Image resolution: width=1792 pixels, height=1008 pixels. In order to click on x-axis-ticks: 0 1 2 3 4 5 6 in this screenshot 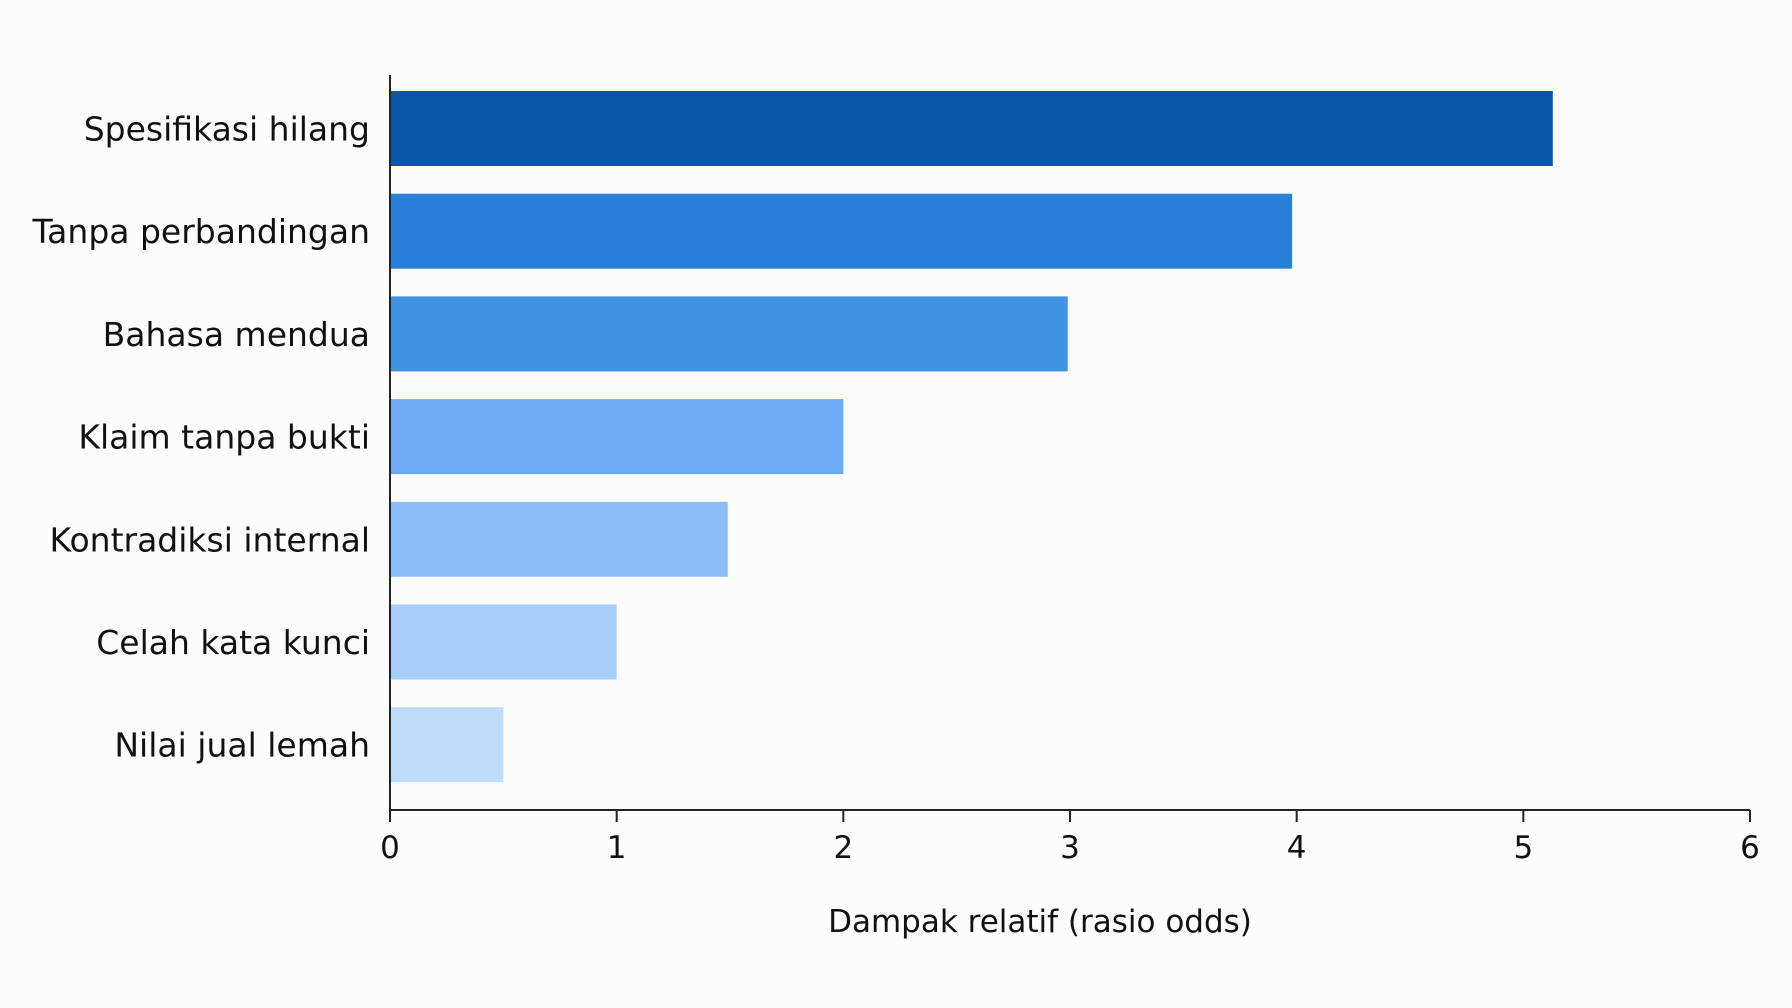, I will do `click(1070, 838)`.